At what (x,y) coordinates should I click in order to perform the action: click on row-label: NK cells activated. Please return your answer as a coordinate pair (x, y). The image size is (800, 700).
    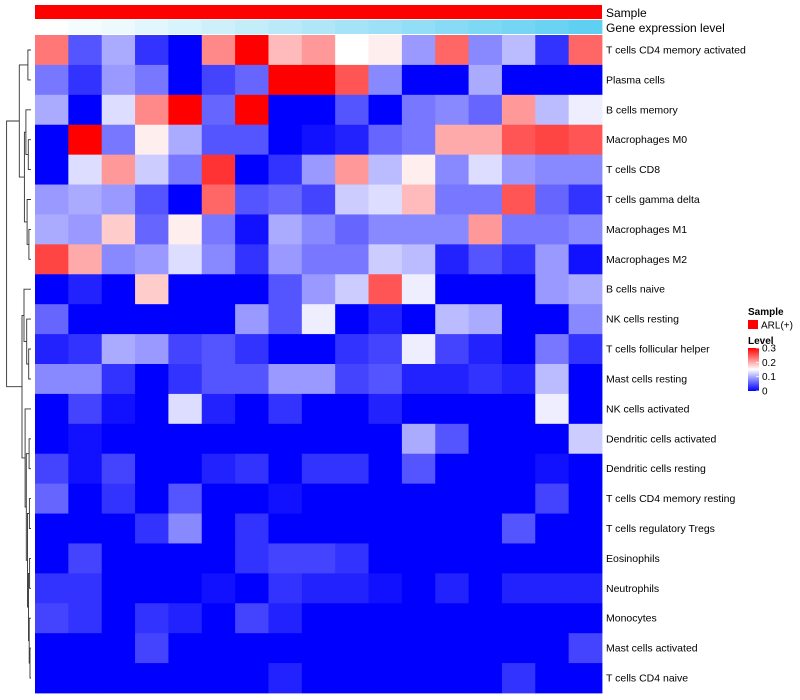
    Looking at the image, I should click on (648, 409).